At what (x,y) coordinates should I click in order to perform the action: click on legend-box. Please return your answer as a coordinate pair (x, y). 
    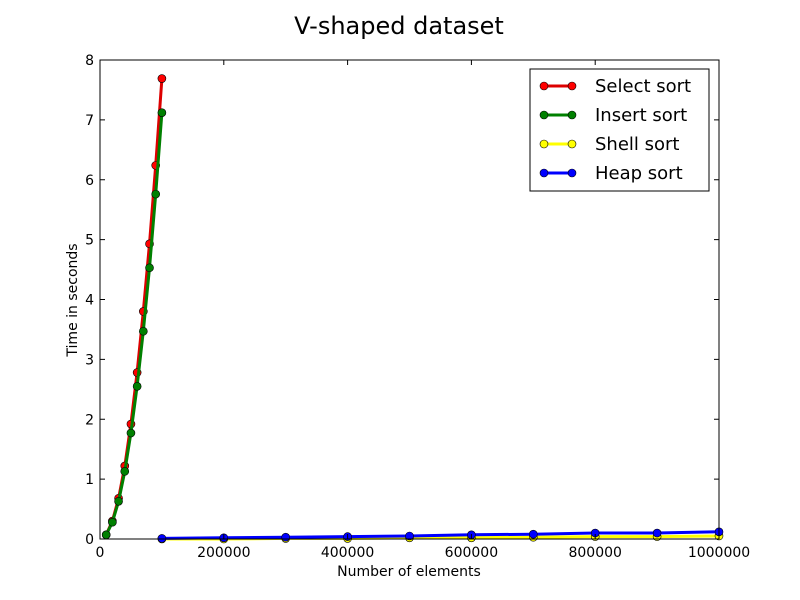
    Looking at the image, I should click on (619, 130).